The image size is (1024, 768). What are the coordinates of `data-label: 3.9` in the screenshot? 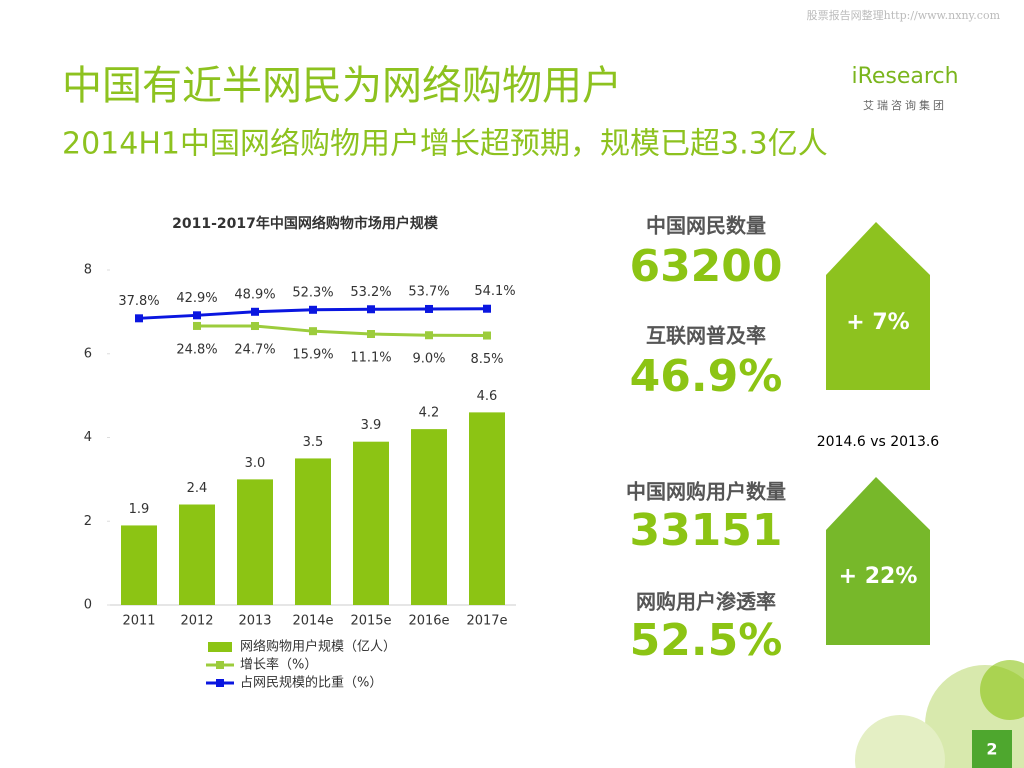 It's located at (371, 425).